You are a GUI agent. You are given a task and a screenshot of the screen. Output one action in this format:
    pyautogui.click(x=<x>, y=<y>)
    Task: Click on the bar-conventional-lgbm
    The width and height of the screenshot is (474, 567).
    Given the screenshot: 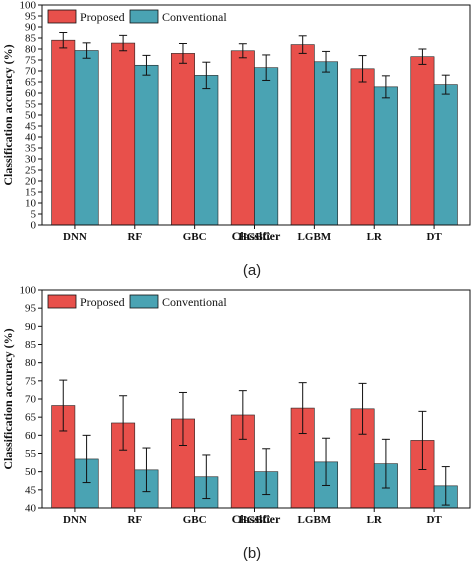 What is the action you would take?
    pyautogui.click(x=326, y=143)
    